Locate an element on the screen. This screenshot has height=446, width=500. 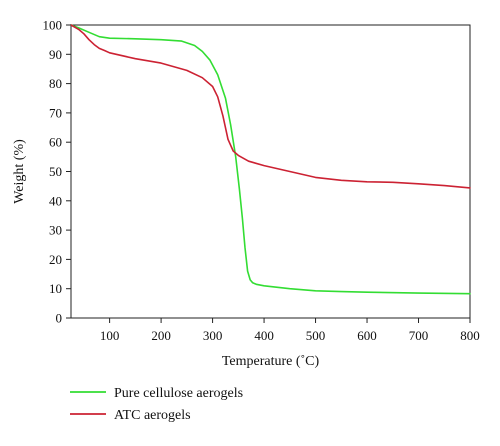
y-tick-label: 30 is located at coordinates (55, 230).